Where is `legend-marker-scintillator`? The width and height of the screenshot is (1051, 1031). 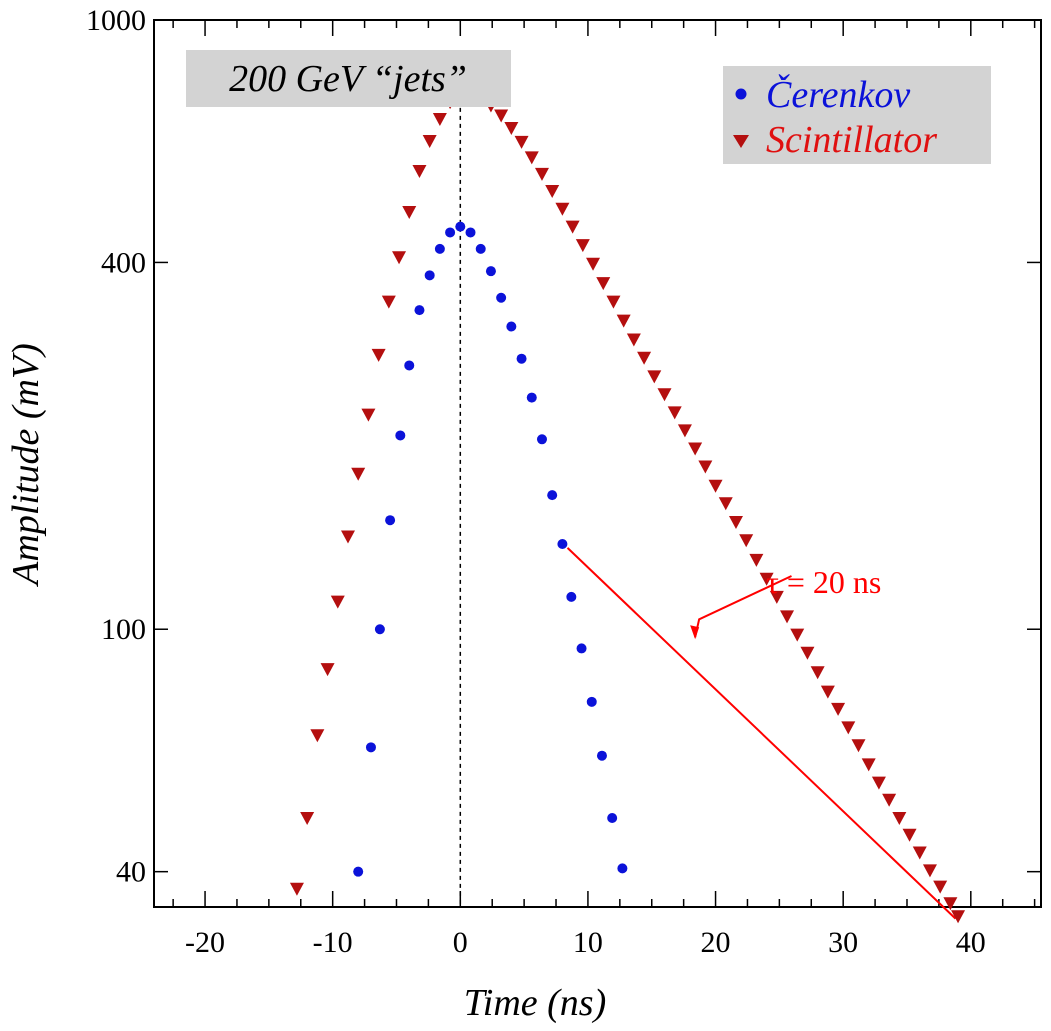
legend-marker-scintillator is located at coordinates (741, 141).